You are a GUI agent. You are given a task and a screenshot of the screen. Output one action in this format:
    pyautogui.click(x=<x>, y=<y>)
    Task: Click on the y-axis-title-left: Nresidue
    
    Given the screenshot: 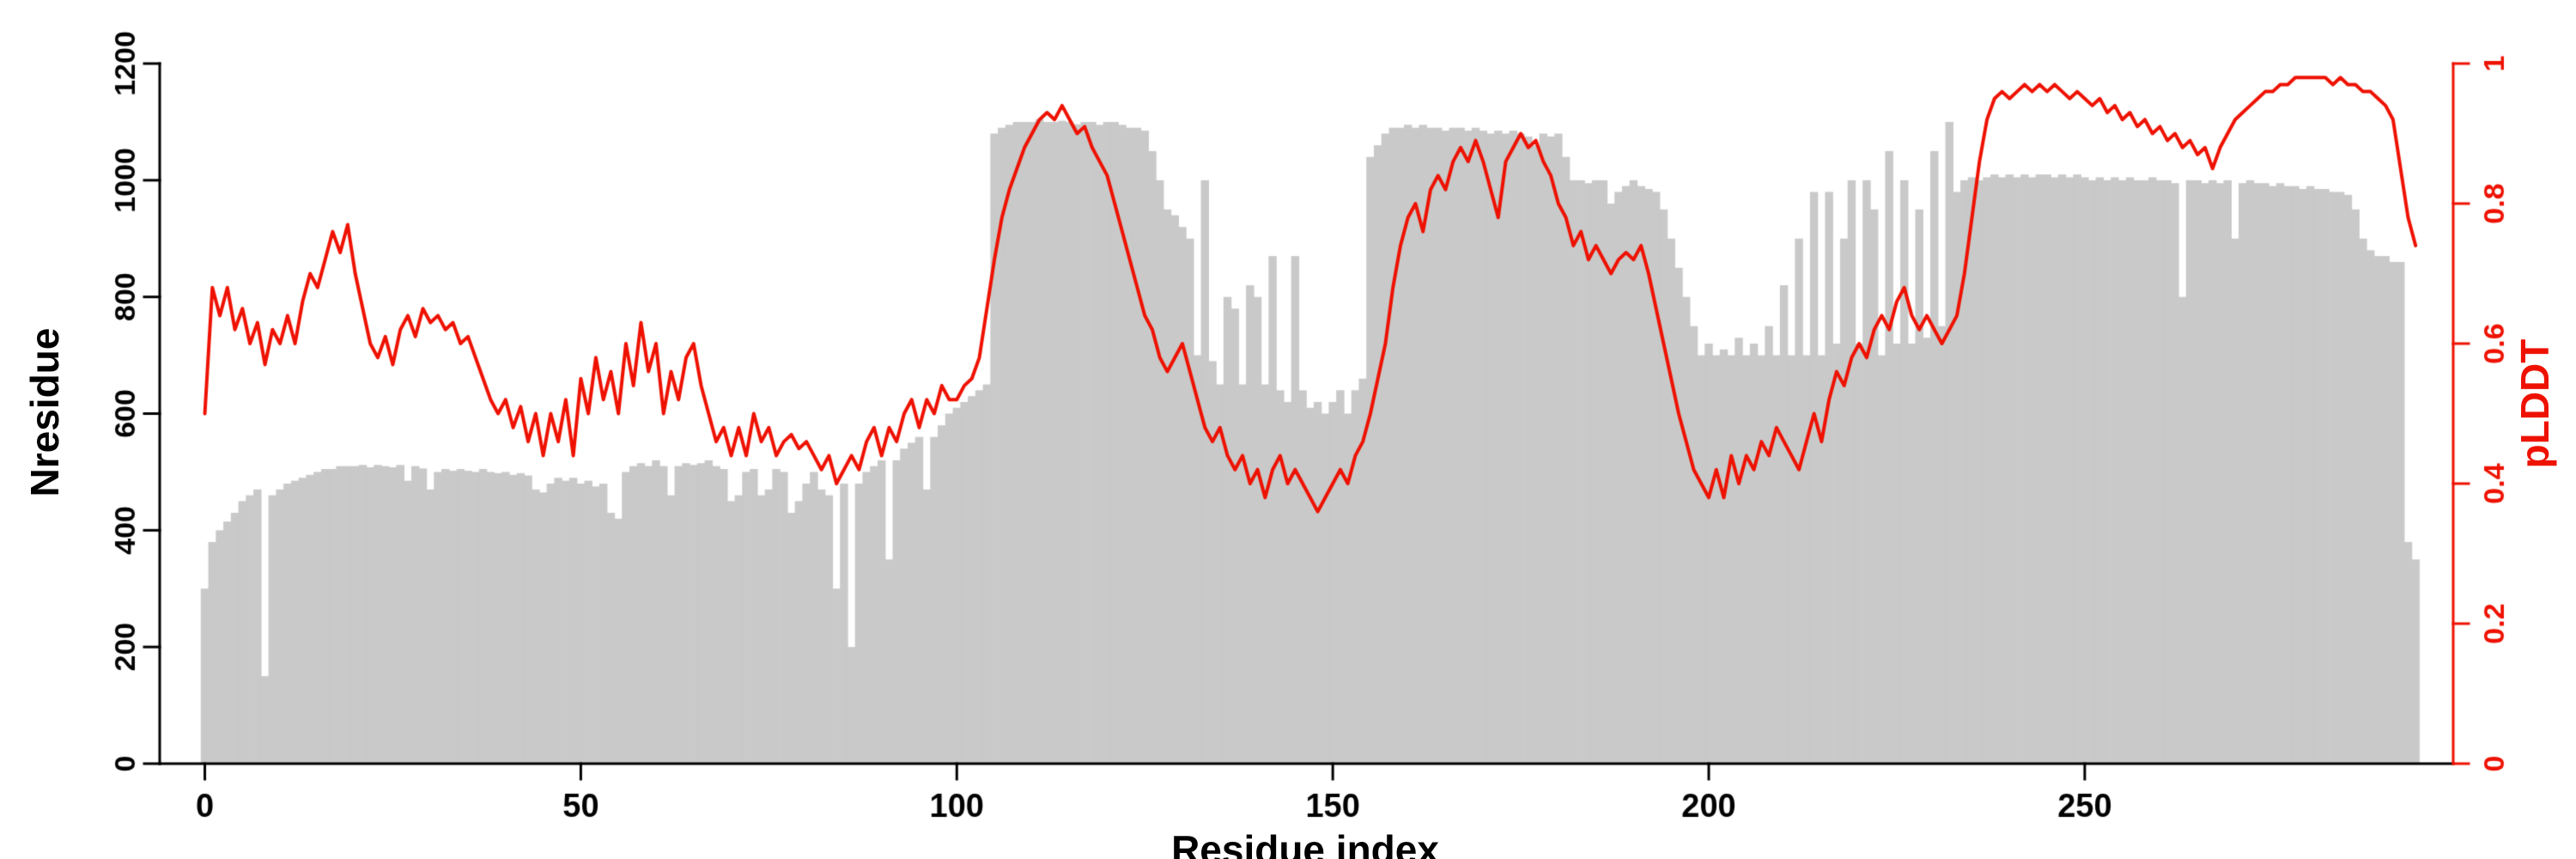 What is the action you would take?
    pyautogui.click(x=44, y=412)
    